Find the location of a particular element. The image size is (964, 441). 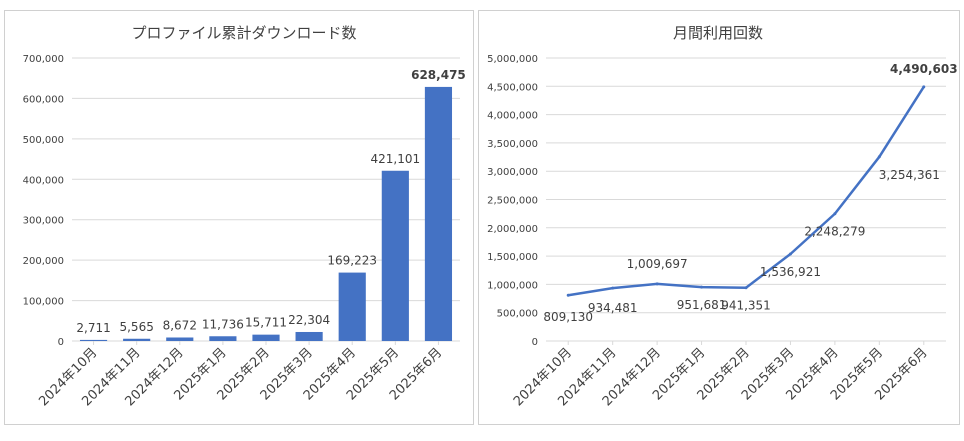

data-label: 1,536,921 is located at coordinates (790, 272).